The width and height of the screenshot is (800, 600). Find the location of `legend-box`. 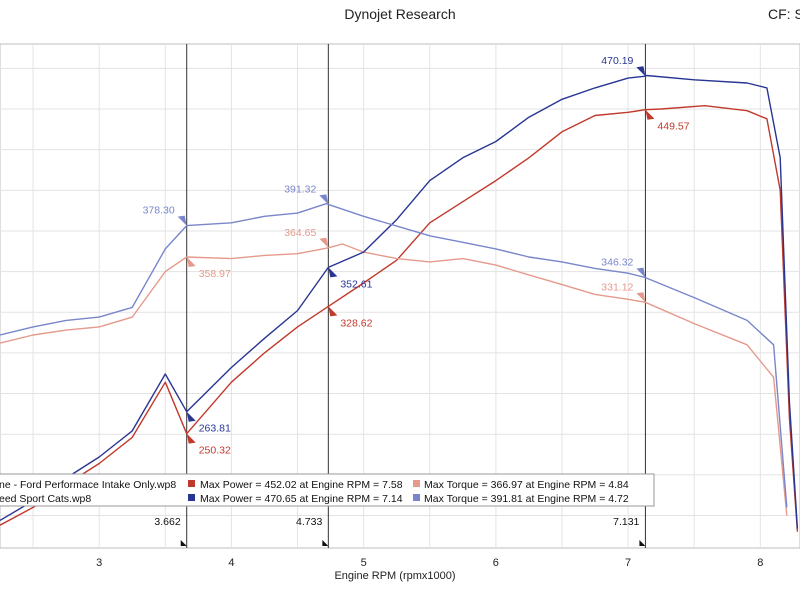

legend-box is located at coordinates (327, 490).